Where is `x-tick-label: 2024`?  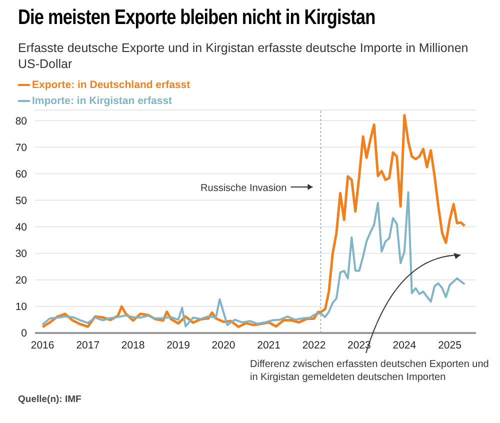
x-tick-label: 2024 is located at coordinates (404, 345).